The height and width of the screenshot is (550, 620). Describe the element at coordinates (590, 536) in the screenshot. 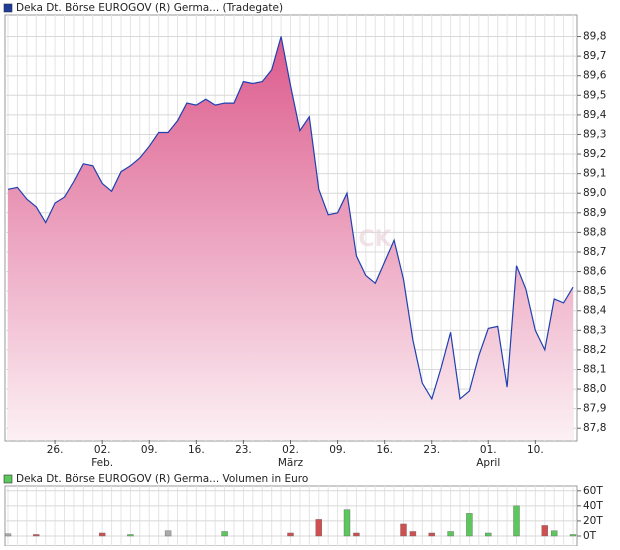

I see `y-tick-label: 0T` at that location.